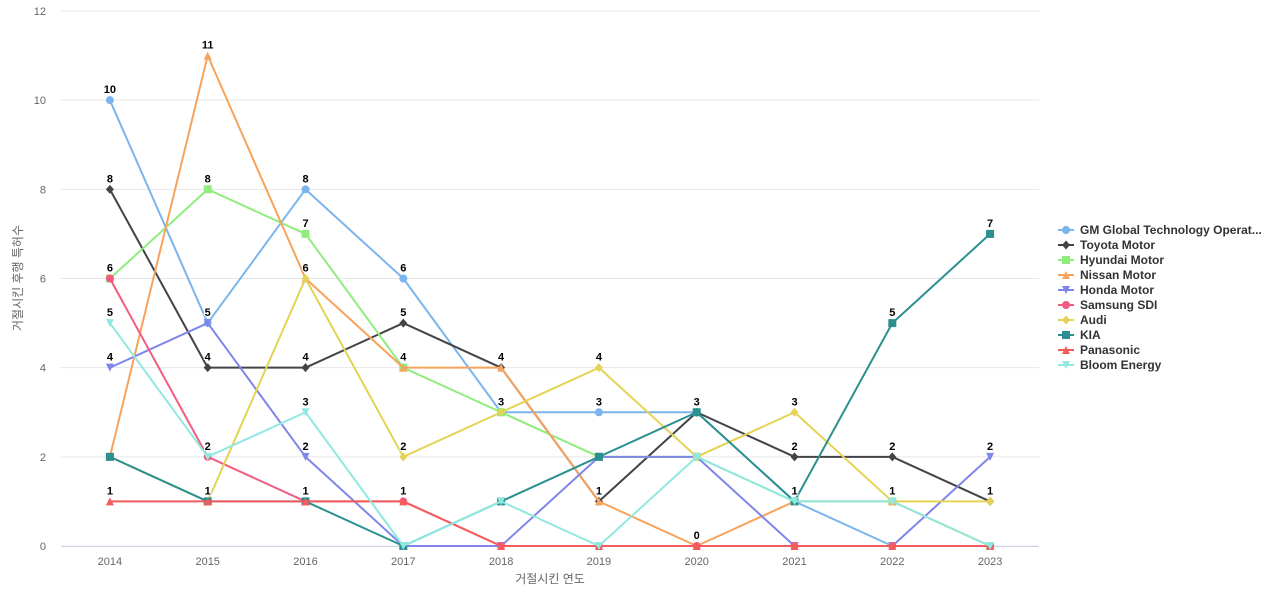  What do you see at coordinates (1118, 244) in the screenshot?
I see `legend-label: Toyota Motor` at bounding box center [1118, 244].